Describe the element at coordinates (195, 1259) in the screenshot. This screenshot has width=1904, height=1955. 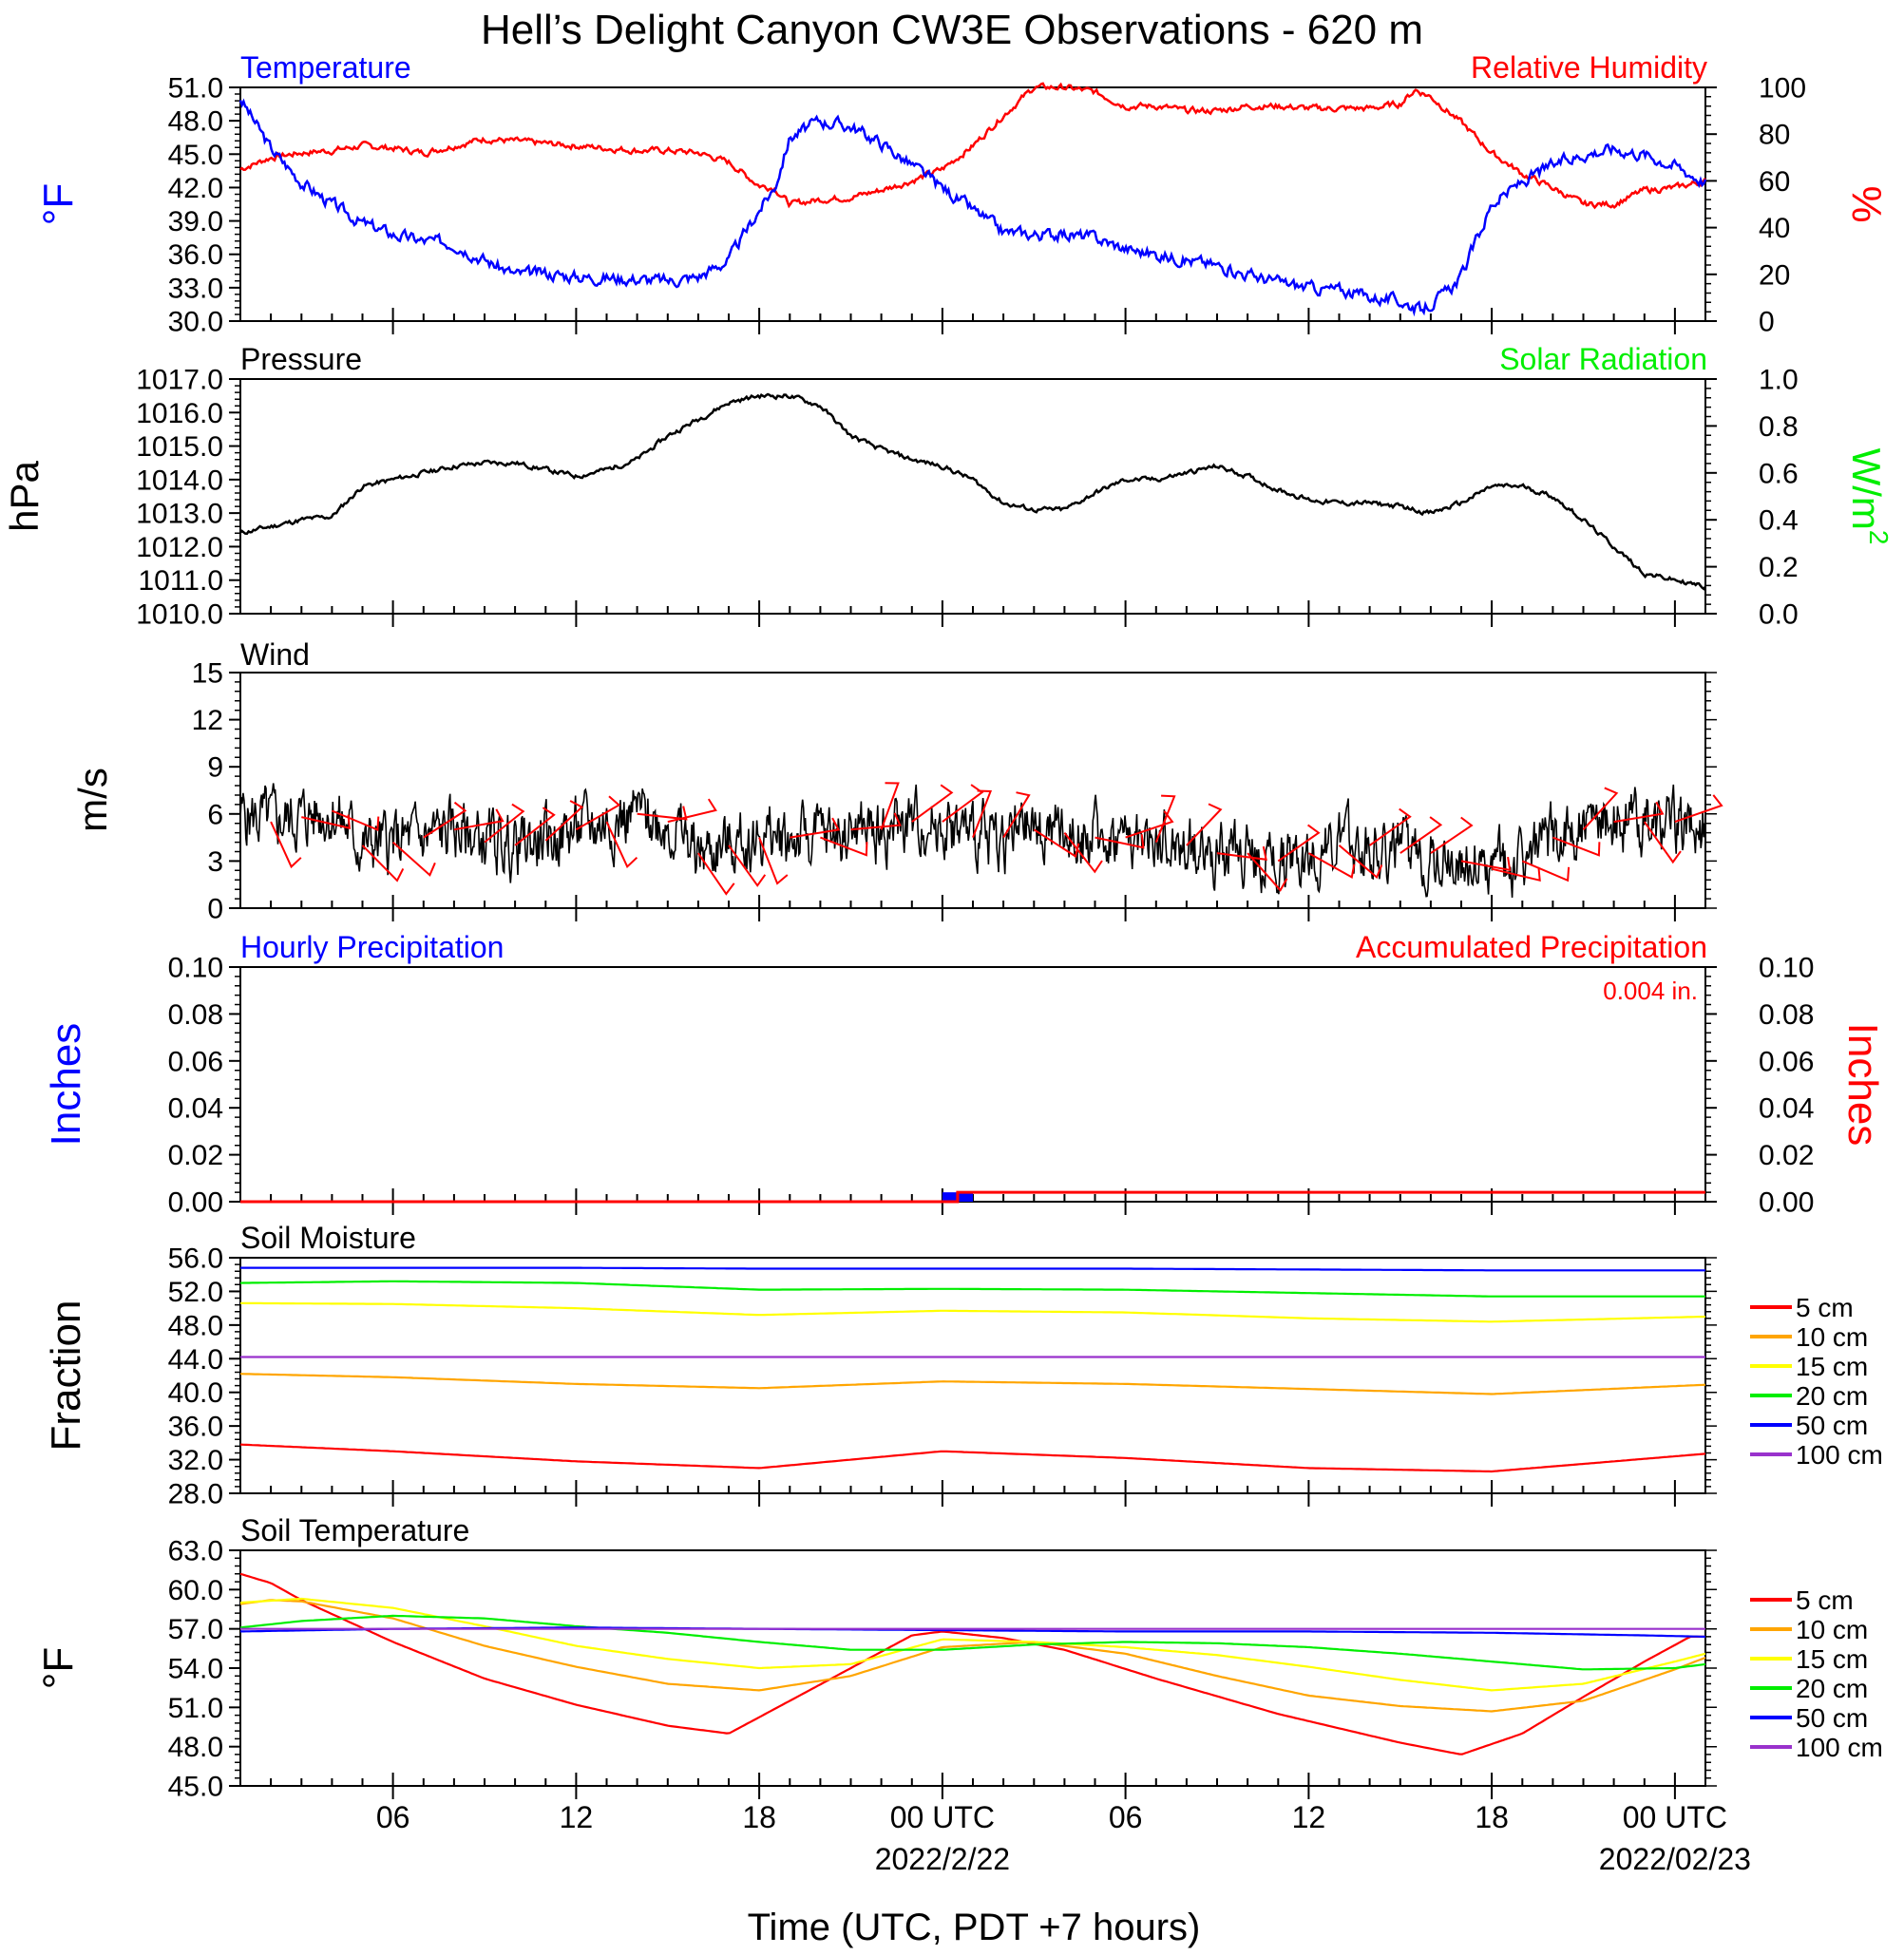
I see `y-tick-label-left: 56.0` at that location.